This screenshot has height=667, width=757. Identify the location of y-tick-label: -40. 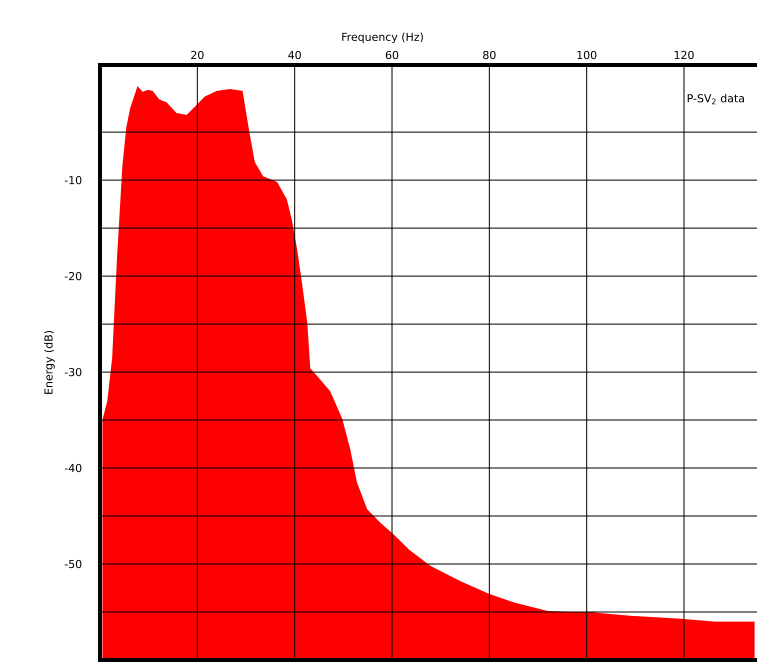
(73, 468).